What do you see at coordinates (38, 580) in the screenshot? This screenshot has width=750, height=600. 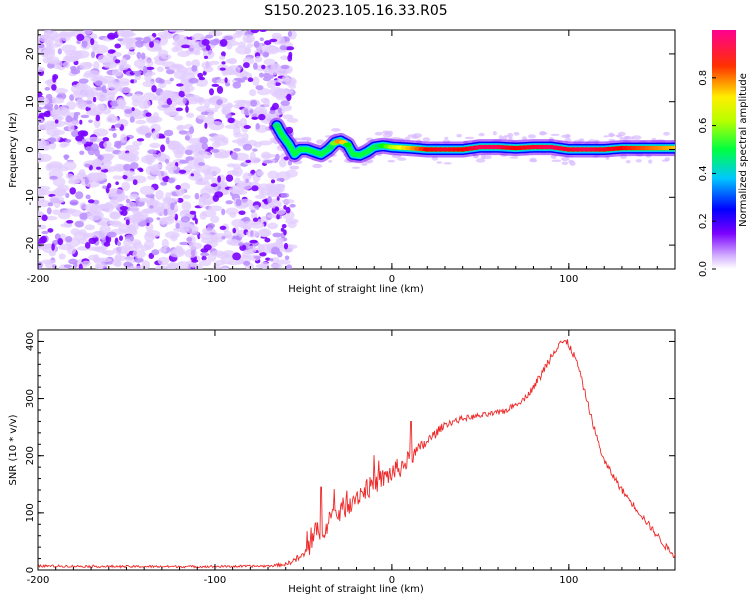 I see `x-tick-label: -200` at bounding box center [38, 580].